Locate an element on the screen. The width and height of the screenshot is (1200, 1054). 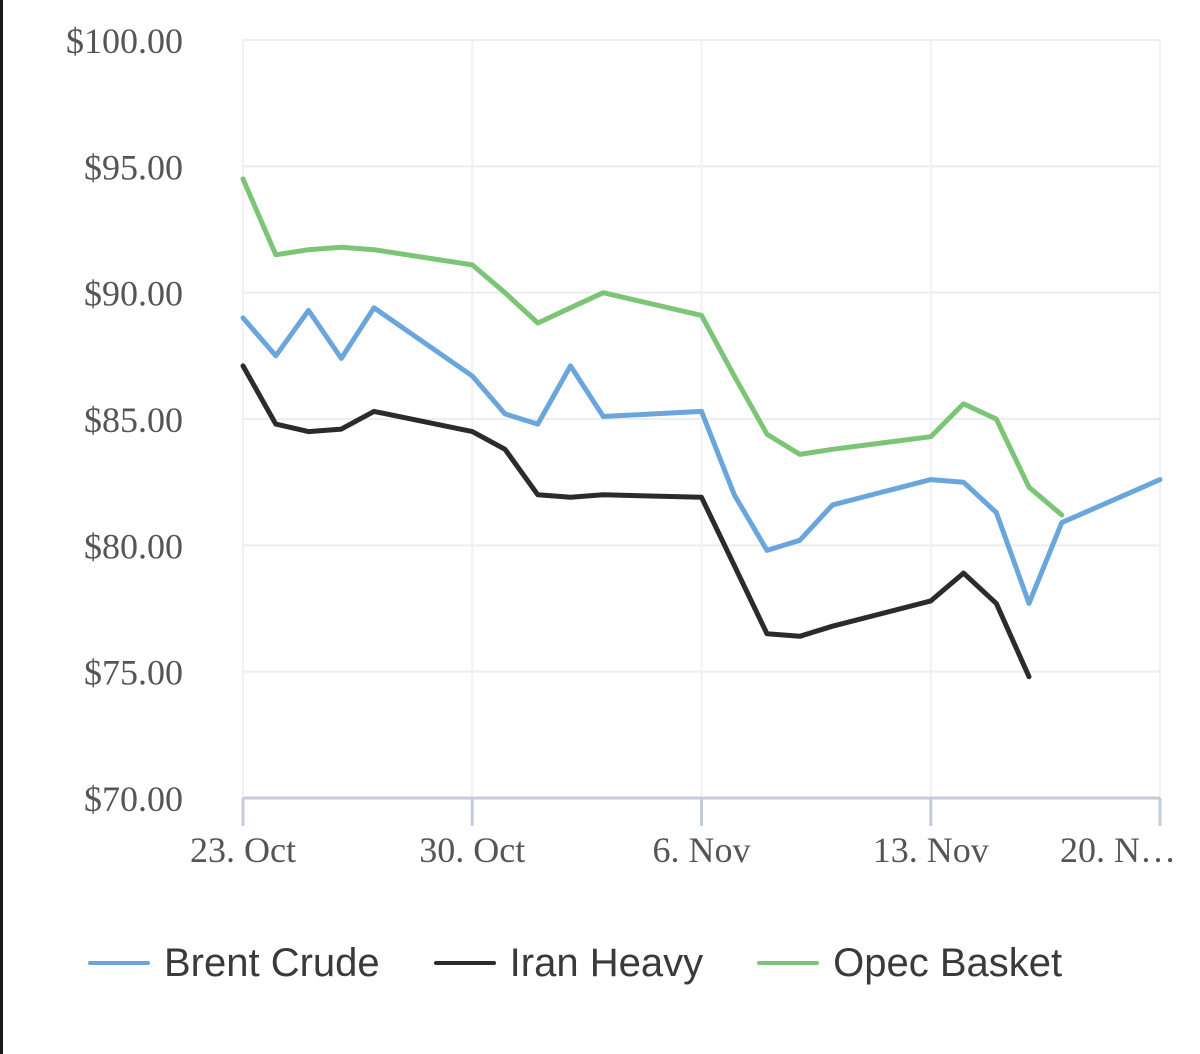
legend-swatch-iran-heavy is located at coordinates (464, 963).